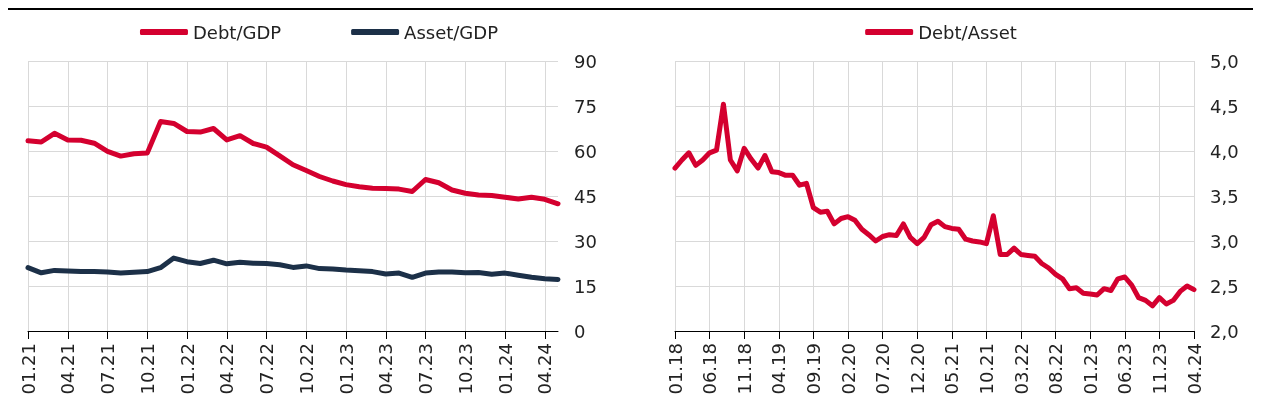 This screenshot has height=405, width=1261. What do you see at coordinates (779, 369) in the screenshot?
I see `x-tick-label: 04.19` at bounding box center [779, 369].